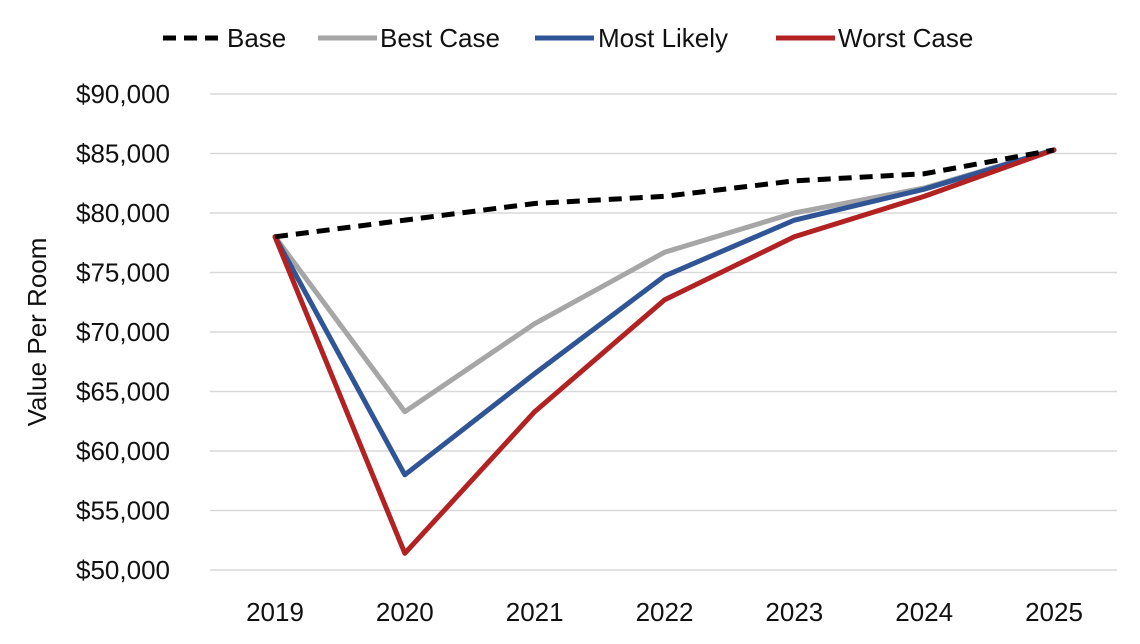 The height and width of the screenshot is (644, 1140). What do you see at coordinates (568, 38) in the screenshot?
I see `legend: Base Best Case Most Likely Worst Case` at bounding box center [568, 38].